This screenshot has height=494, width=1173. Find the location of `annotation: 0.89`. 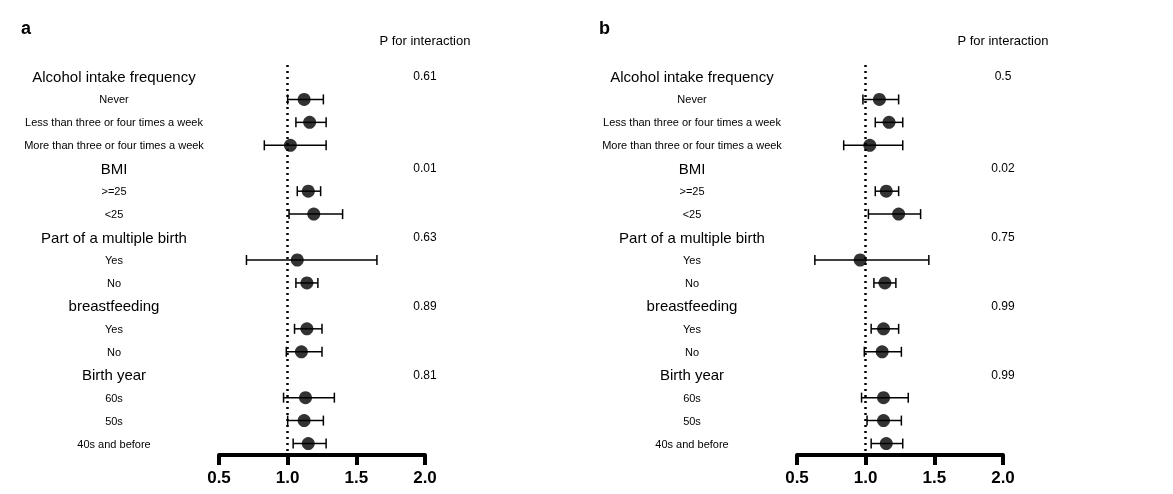

annotation: 0.89 is located at coordinates (425, 305).